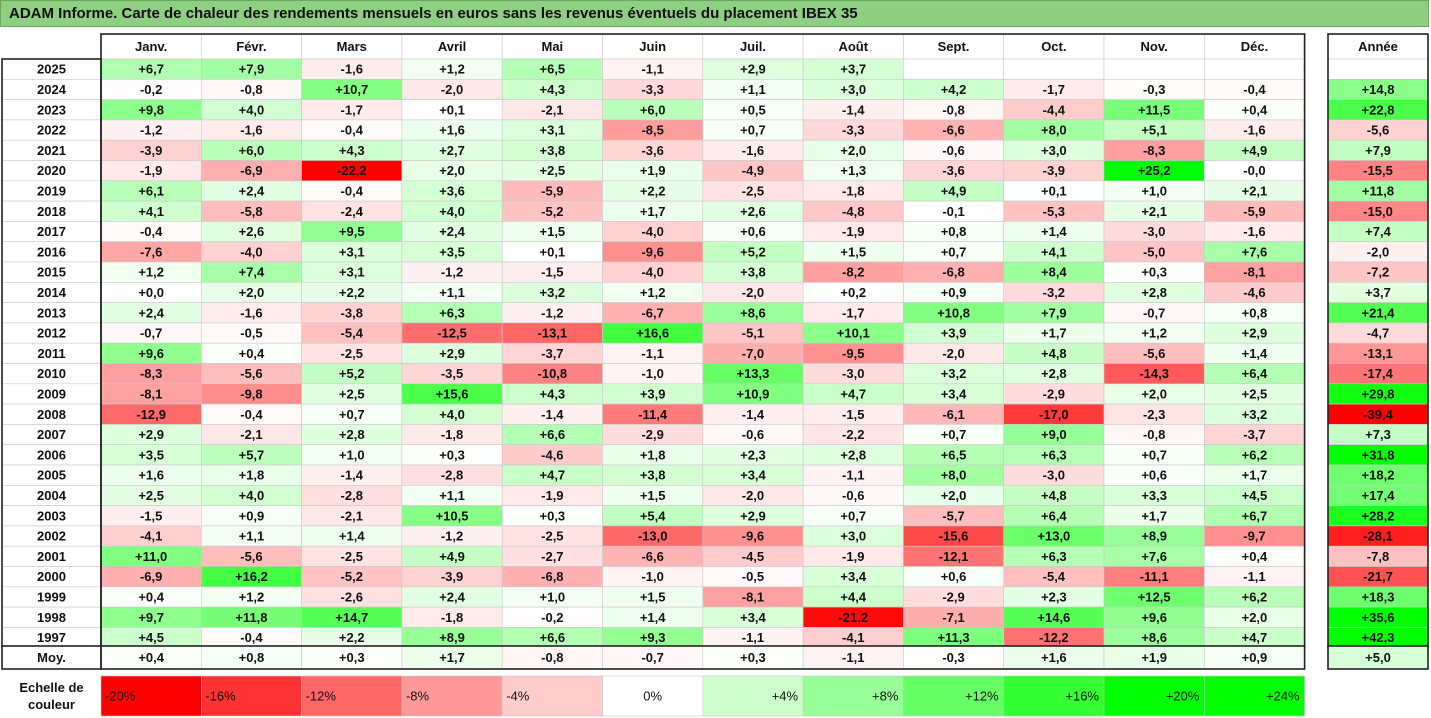 This screenshot has height=718, width=1431. What do you see at coordinates (552, 190) in the screenshot?
I see `cell-2019-5-label: -5,9` at bounding box center [552, 190].